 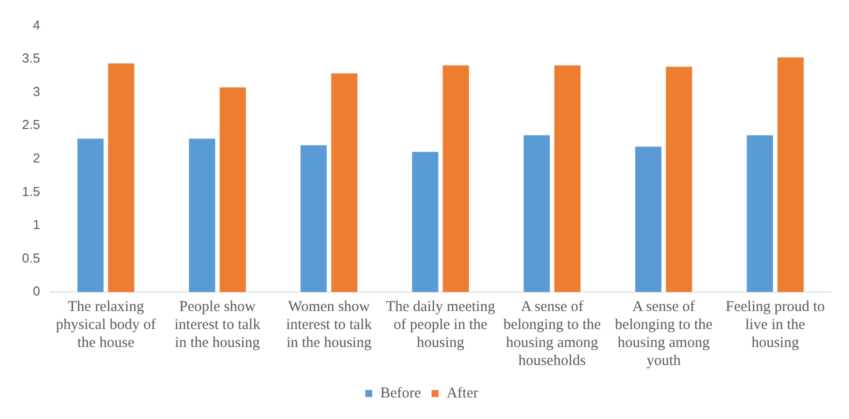 I want to click on x-tick-label: Feeling proud to live in the housing, so click(x=775, y=324).